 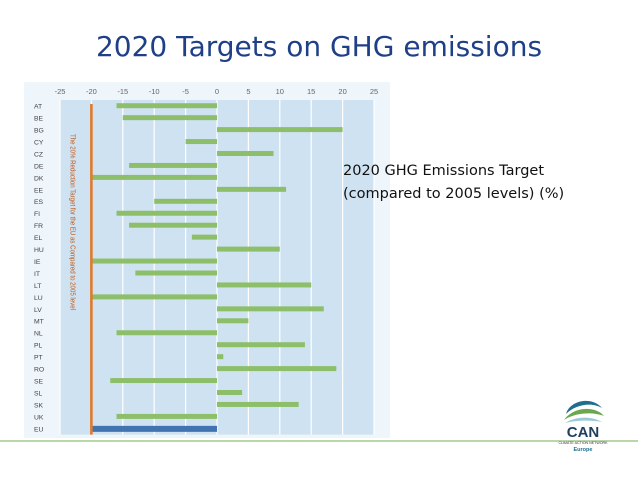 I want to click on logo-tagline: CLIMATE ACTION NETWORK, so click(x=583, y=443).